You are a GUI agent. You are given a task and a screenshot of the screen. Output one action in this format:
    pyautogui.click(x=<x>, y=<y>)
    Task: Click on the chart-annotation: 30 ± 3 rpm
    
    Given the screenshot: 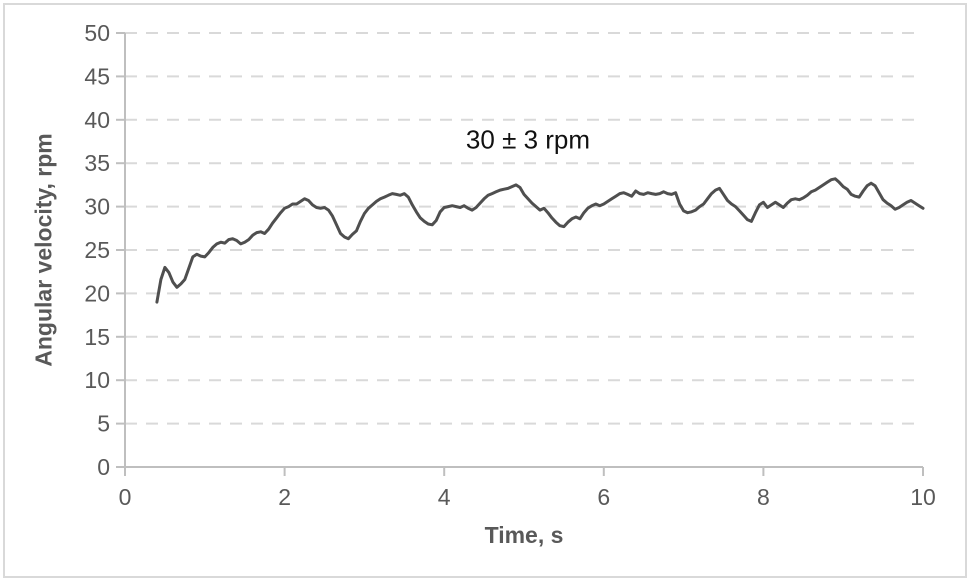 What is the action you would take?
    pyautogui.click(x=528, y=139)
    